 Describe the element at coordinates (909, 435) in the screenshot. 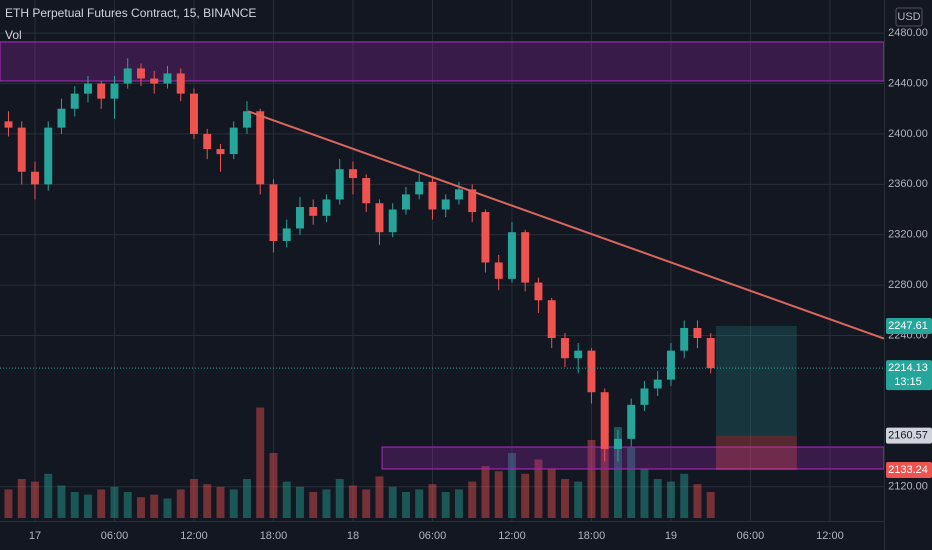

I see `entry-label-box` at that location.